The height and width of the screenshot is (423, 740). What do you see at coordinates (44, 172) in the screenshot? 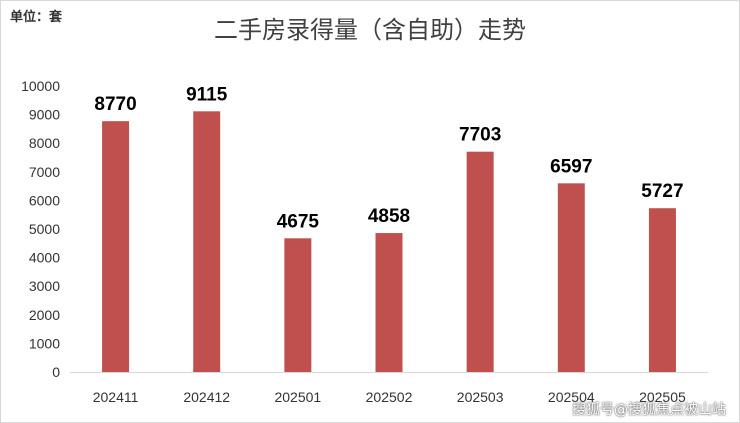
I see `y-tick-label: 7000` at bounding box center [44, 172].